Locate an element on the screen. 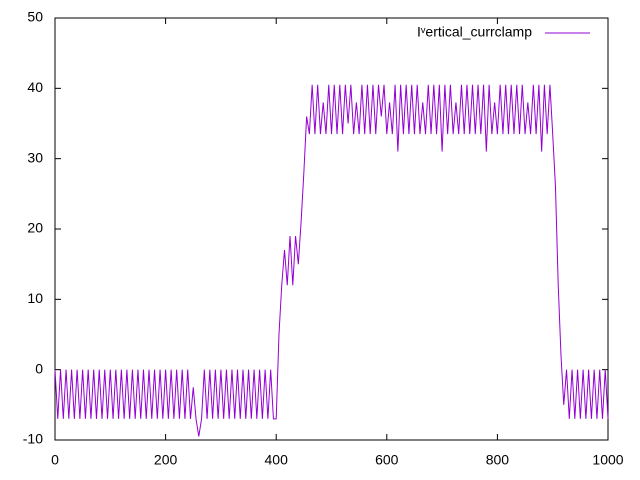 Image resolution: width=640 pixels, height=480 pixels. x-tick-label: 400 is located at coordinates (277, 460).